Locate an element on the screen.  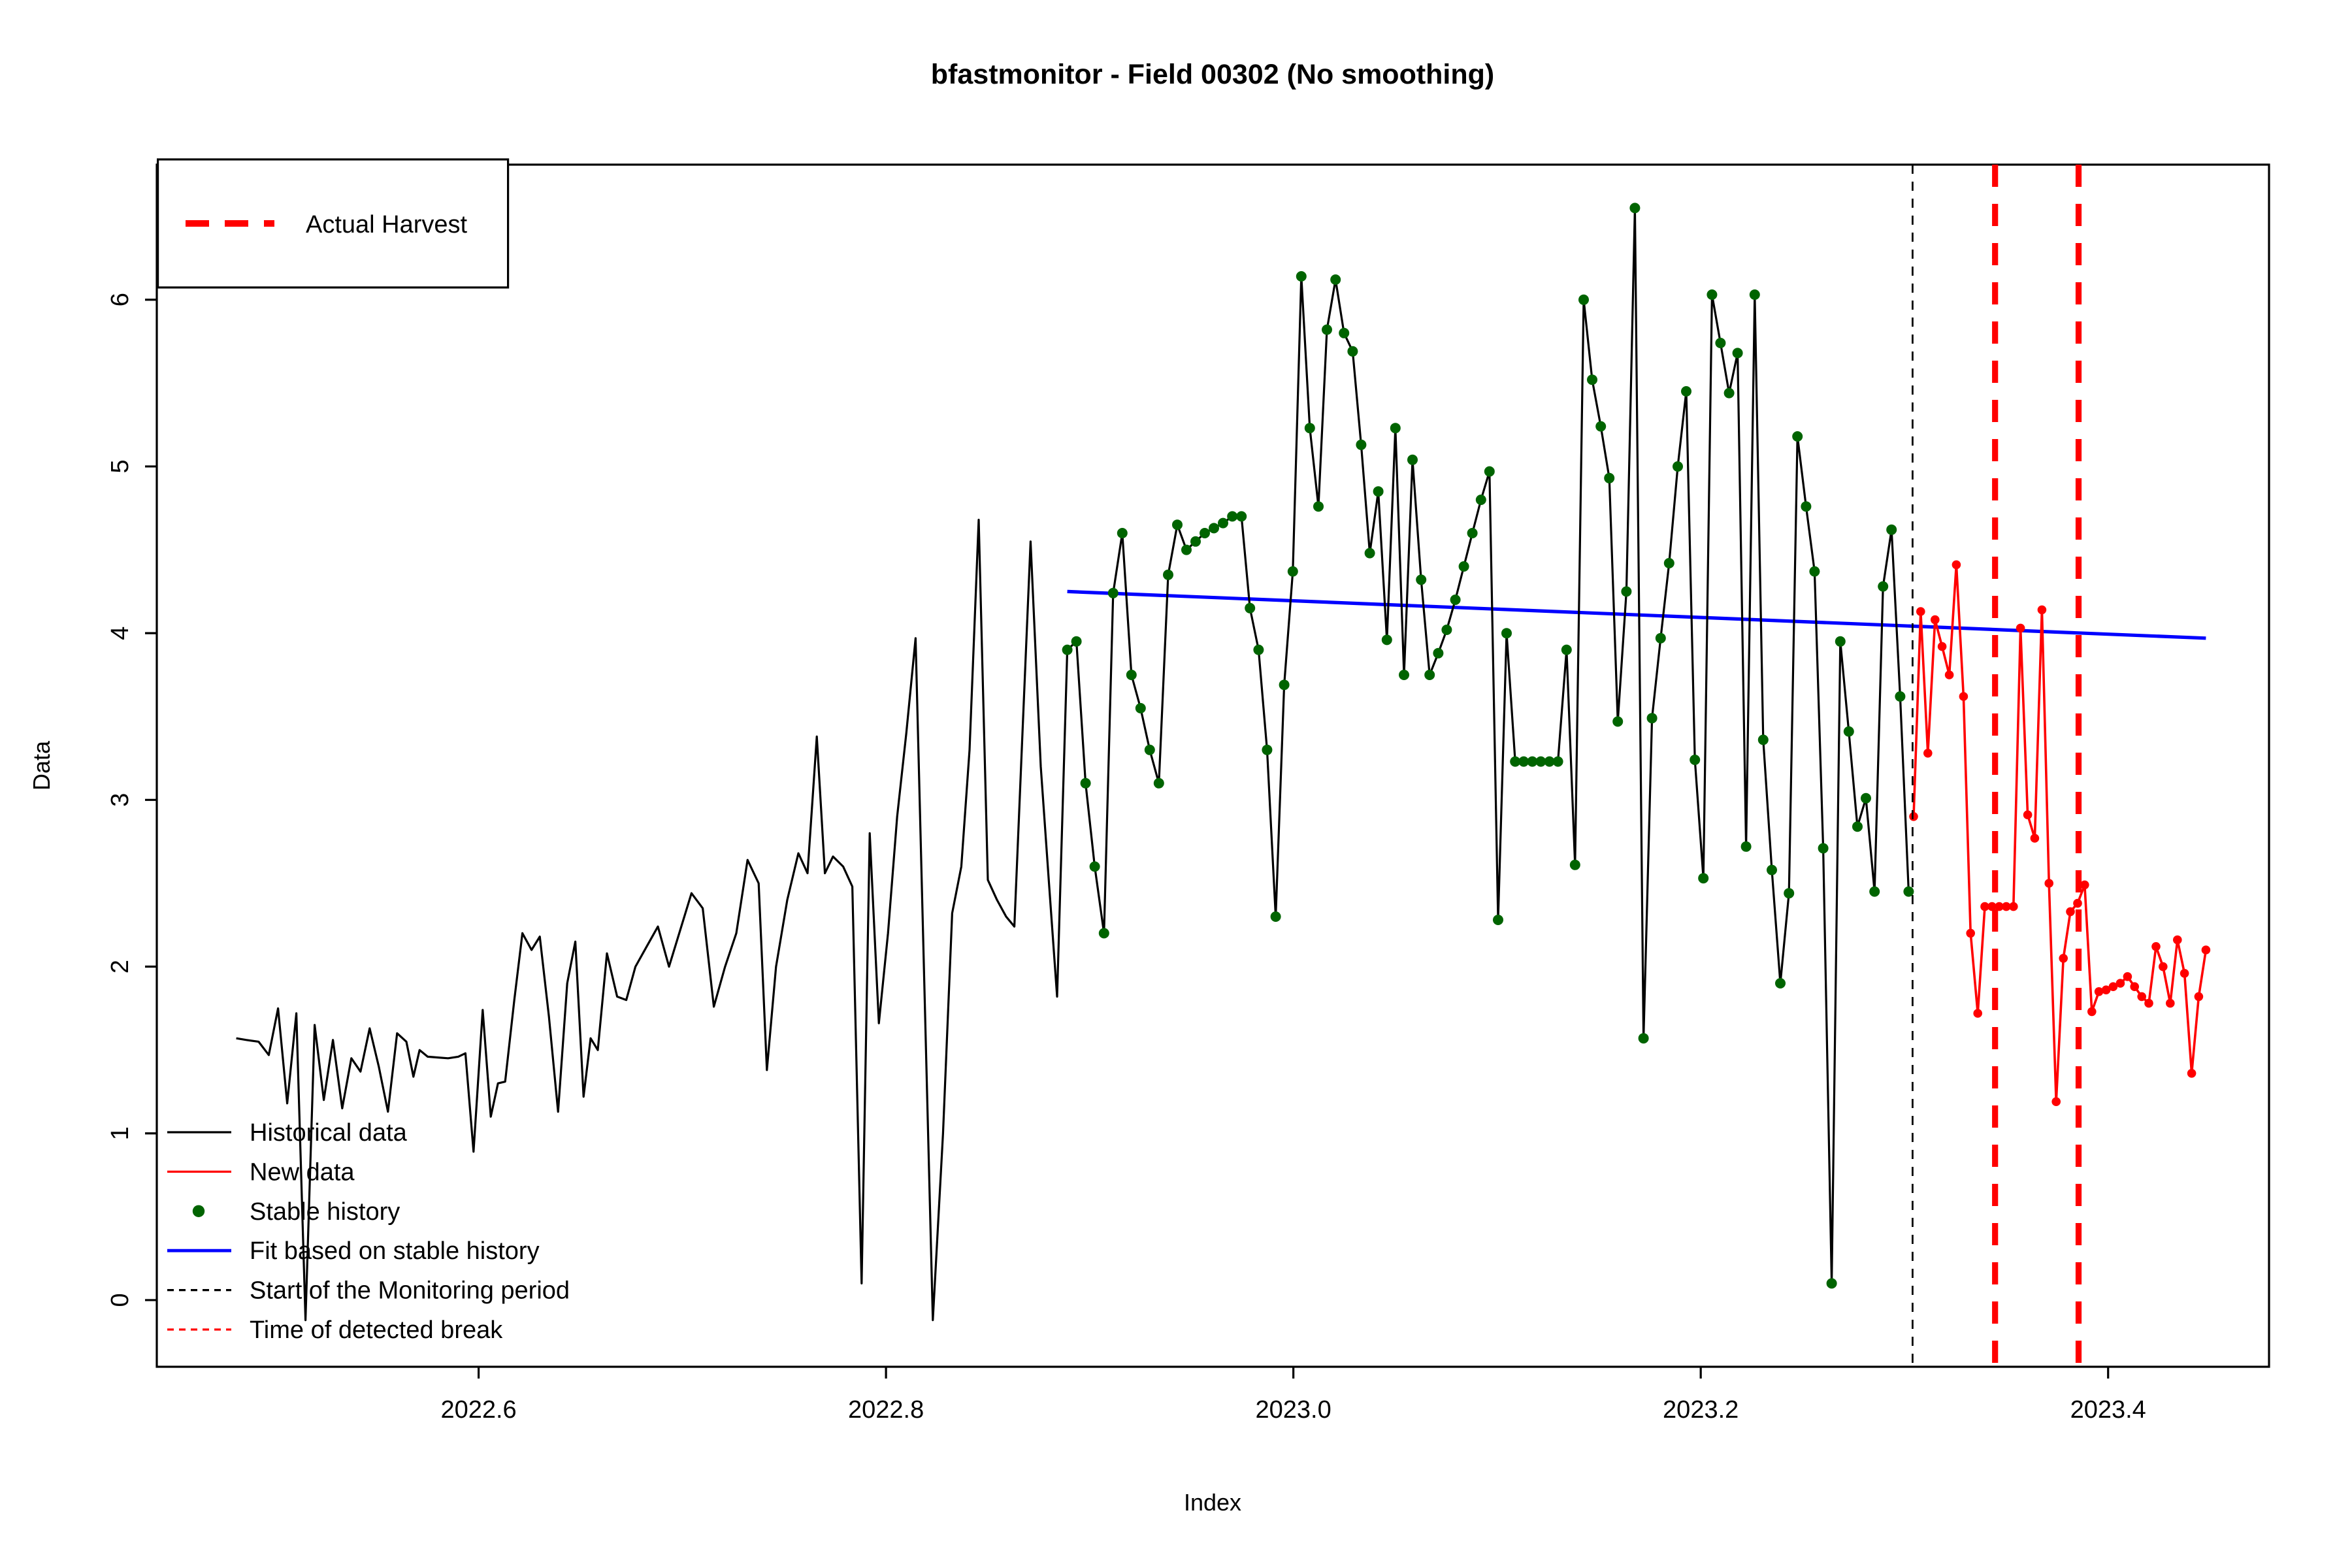
legend-label: New data is located at coordinates (302, 1172).